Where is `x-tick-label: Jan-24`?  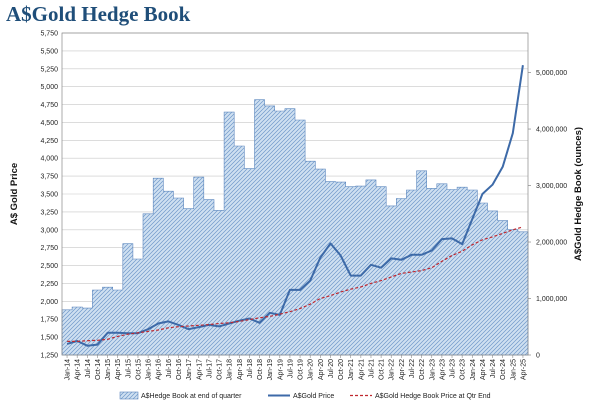
x-tick-label: Jan-24 is located at coordinates (473, 370).